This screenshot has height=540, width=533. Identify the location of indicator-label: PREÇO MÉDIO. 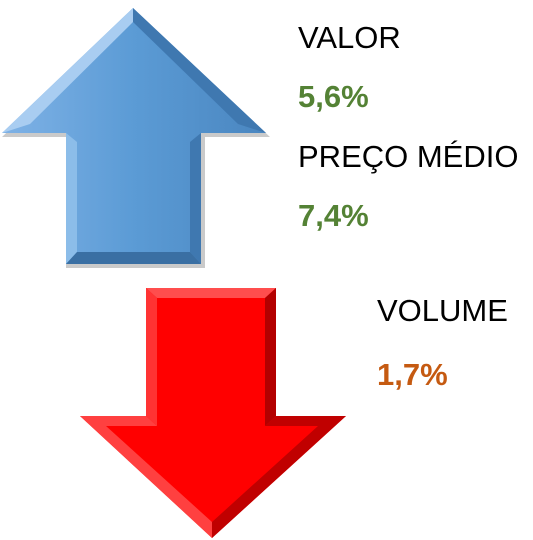
(408, 156).